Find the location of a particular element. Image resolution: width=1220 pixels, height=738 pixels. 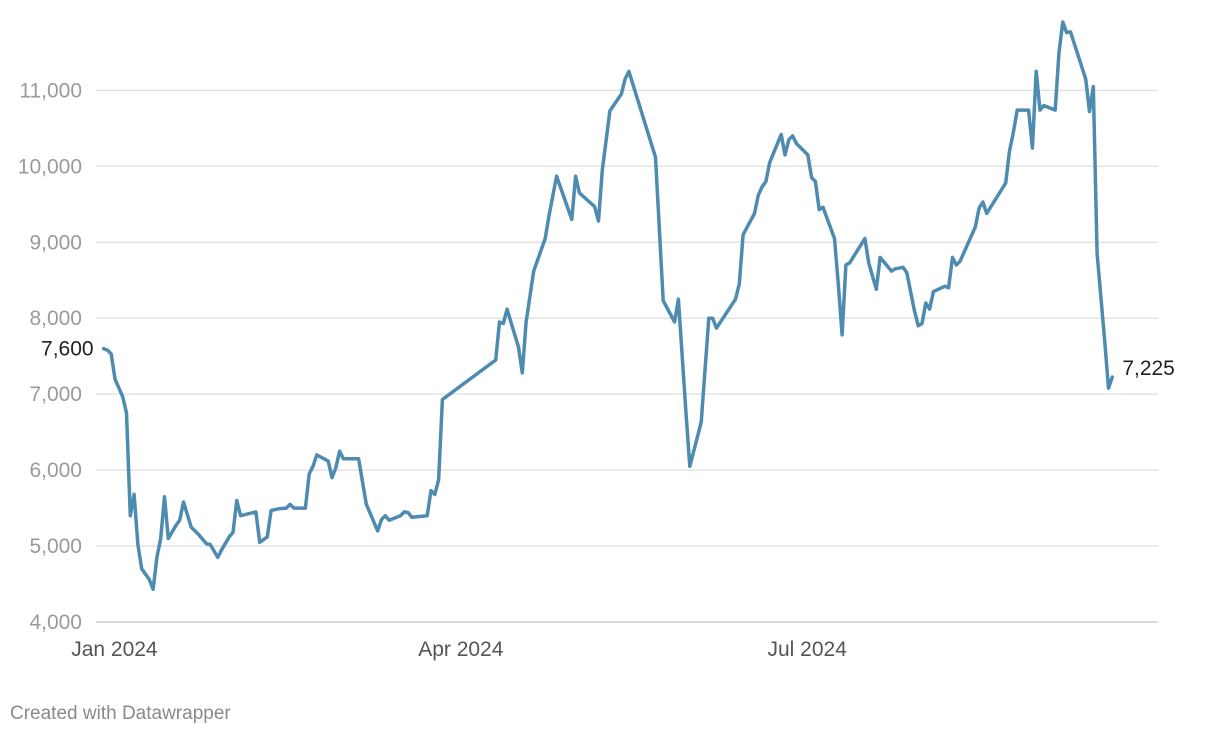

y-tick-label: 6,000 is located at coordinates (55, 470).